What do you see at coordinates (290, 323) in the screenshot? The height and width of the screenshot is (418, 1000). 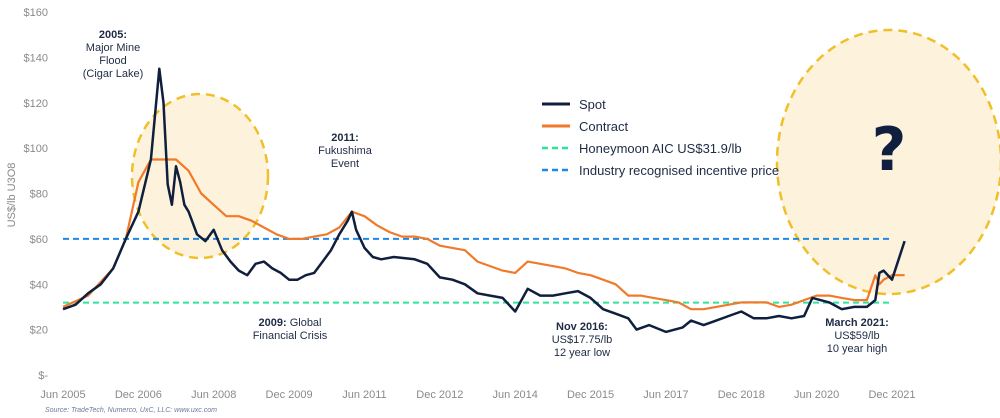 I see `annotation-a2009: 2009: Global` at bounding box center [290, 323].